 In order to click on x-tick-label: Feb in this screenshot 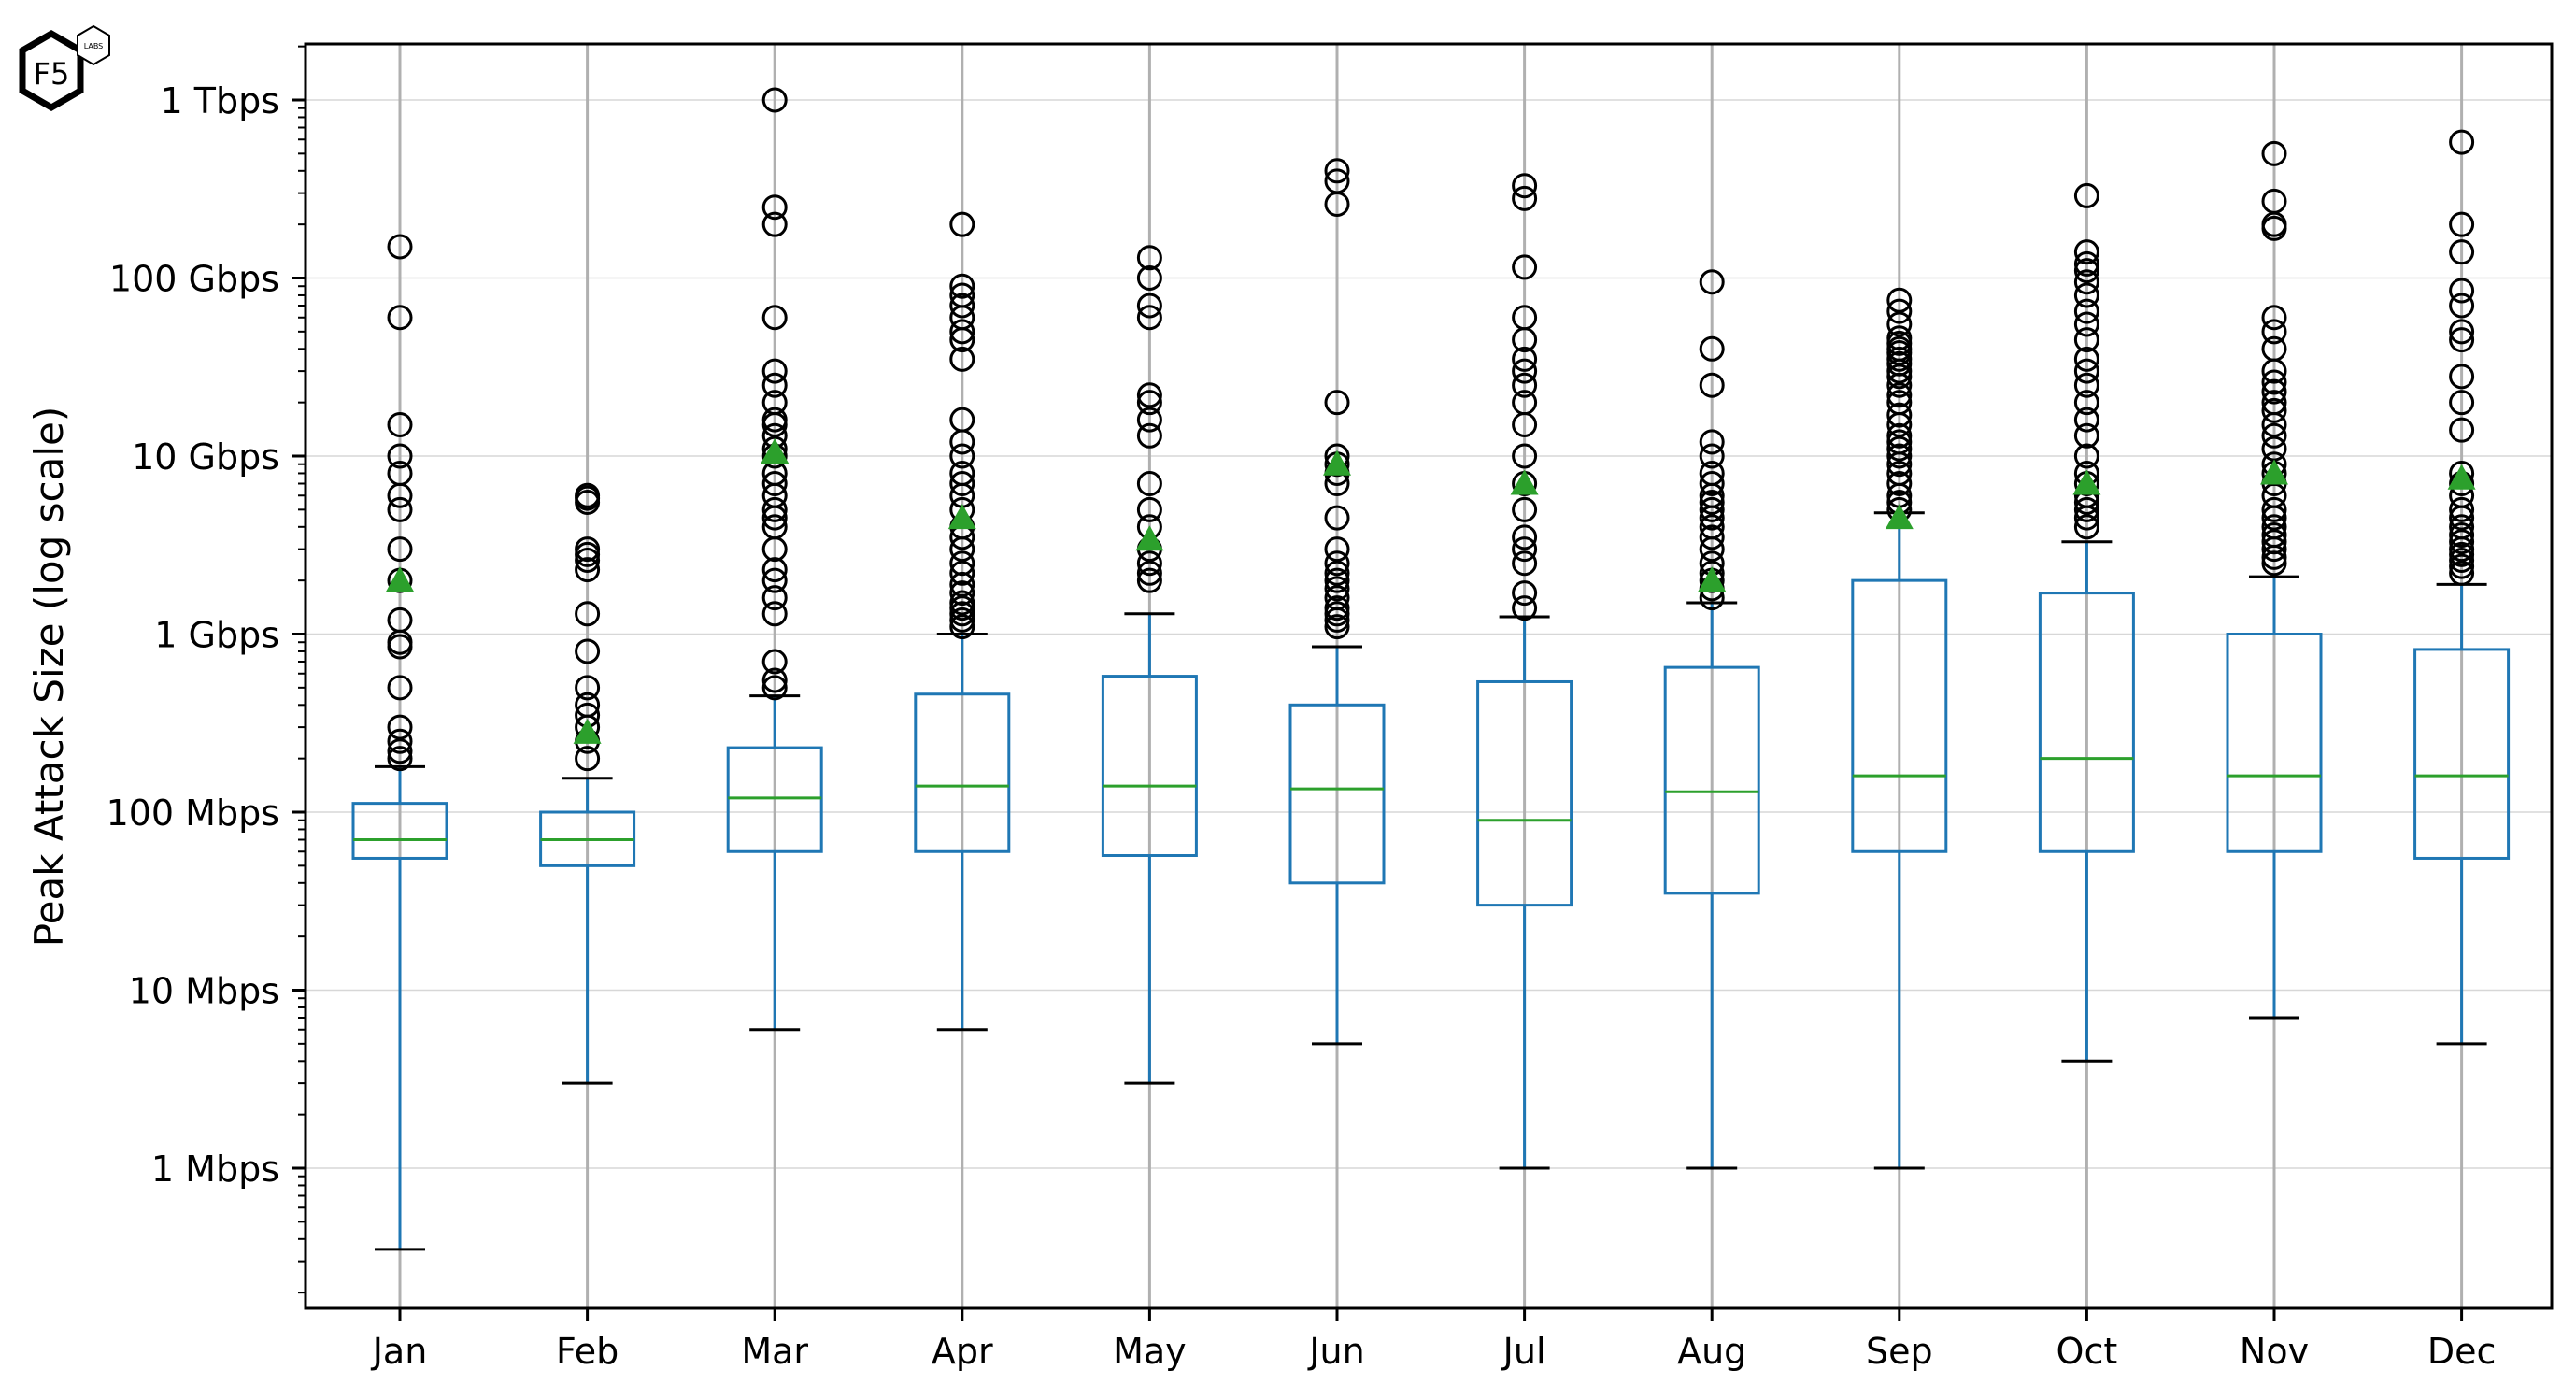, I will do `click(587, 1351)`.